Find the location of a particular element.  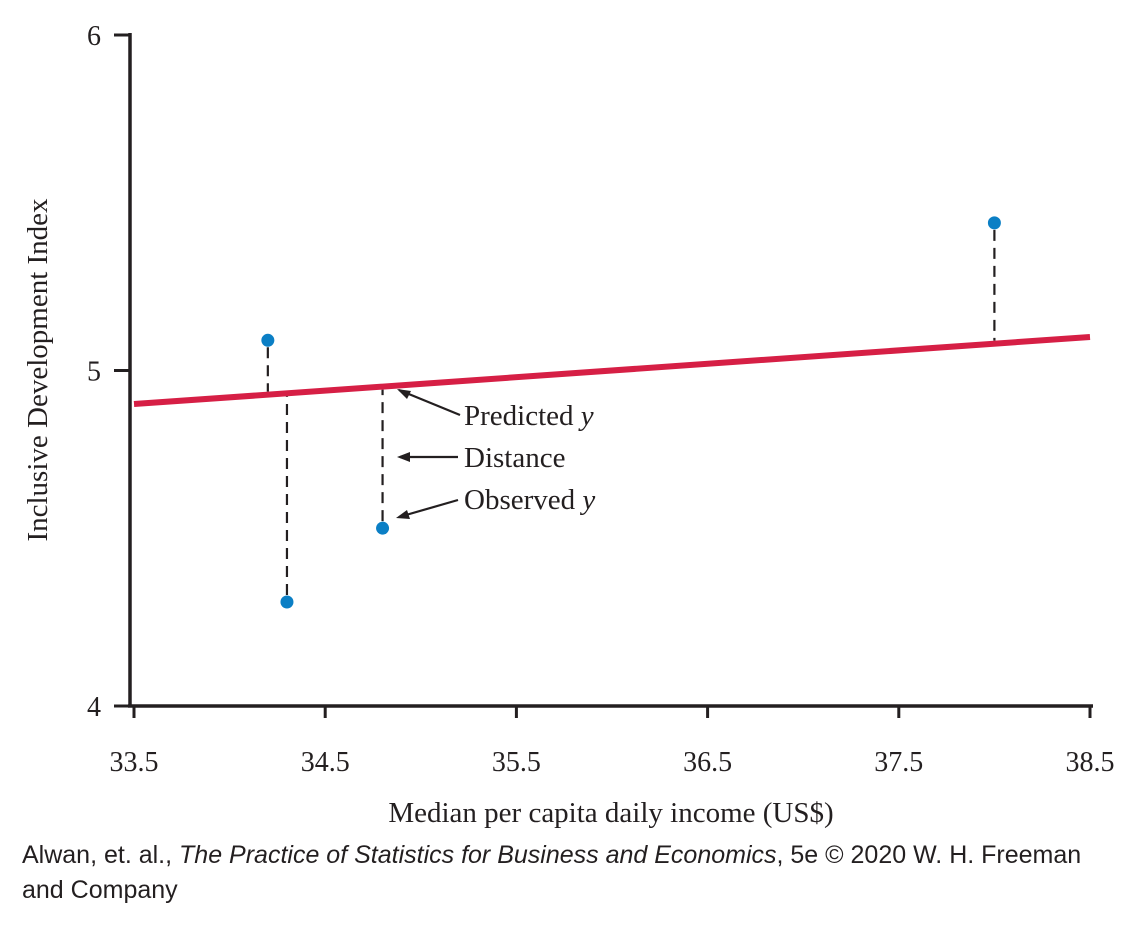

predicted-arrow-head is located at coordinates (404, 394).